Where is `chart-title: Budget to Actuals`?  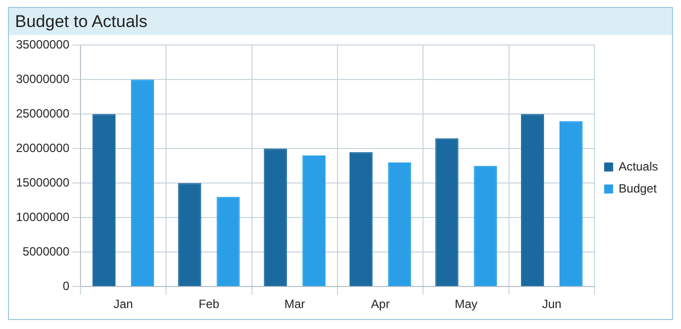 chart-title: Budget to Actuals is located at coordinates (340, 21).